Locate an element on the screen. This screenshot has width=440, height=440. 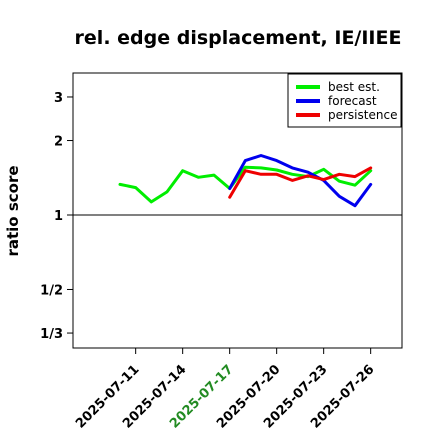
chart-title: rel. edge displacement, IE/IIEE is located at coordinates (238, 38).